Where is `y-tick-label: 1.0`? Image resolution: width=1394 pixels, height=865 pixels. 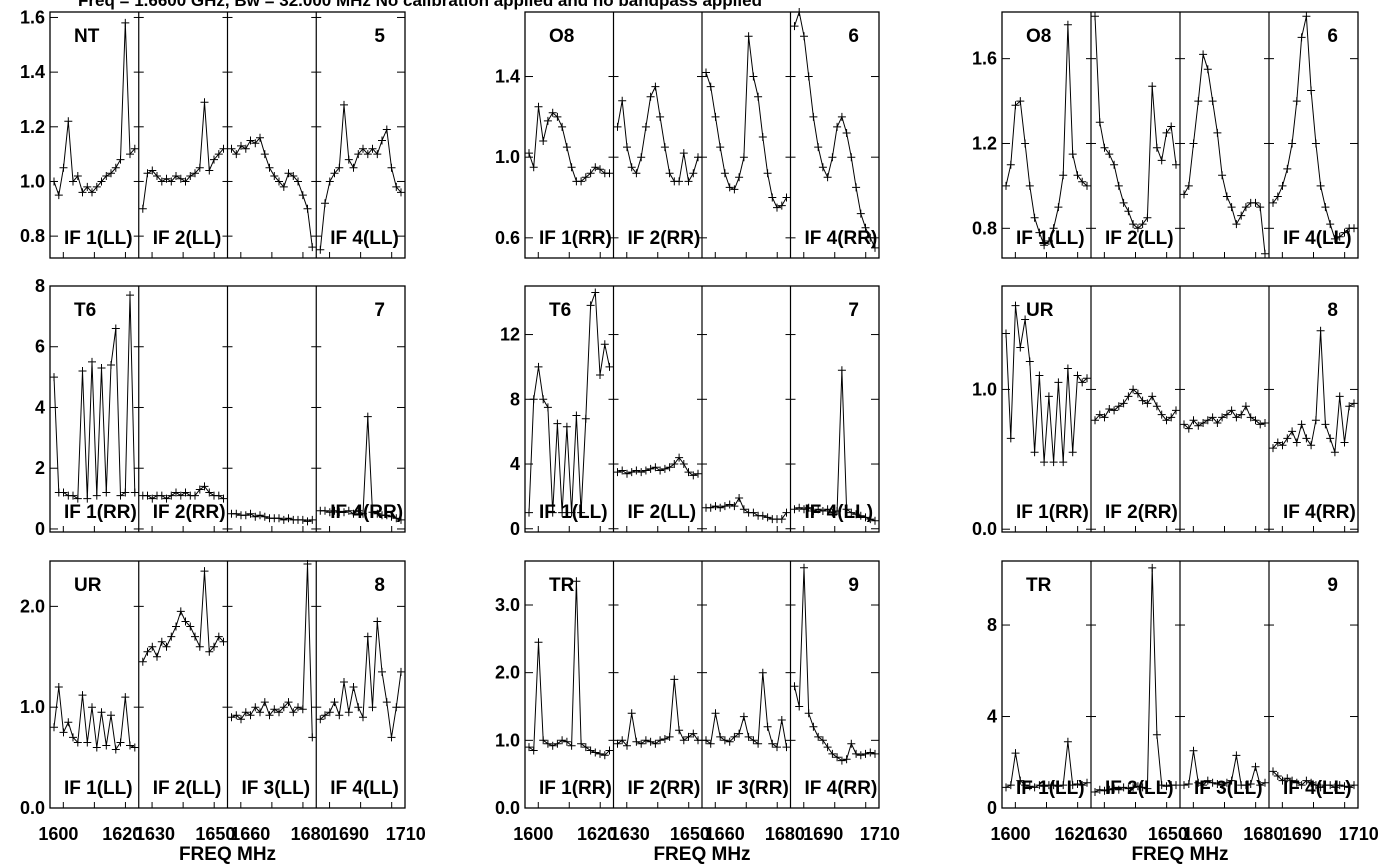
y-tick-label: 1.0 is located at coordinates (32, 181).